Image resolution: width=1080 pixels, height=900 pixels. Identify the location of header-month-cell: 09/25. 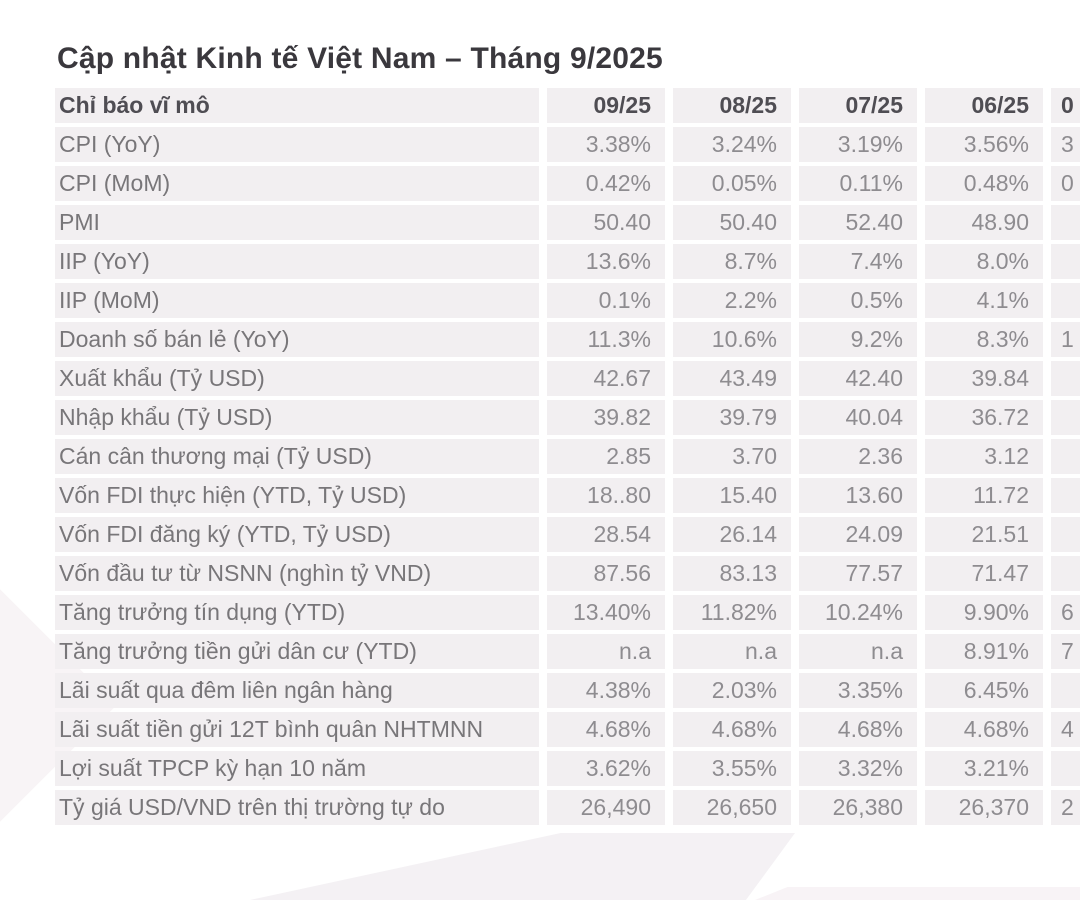
(606, 105).